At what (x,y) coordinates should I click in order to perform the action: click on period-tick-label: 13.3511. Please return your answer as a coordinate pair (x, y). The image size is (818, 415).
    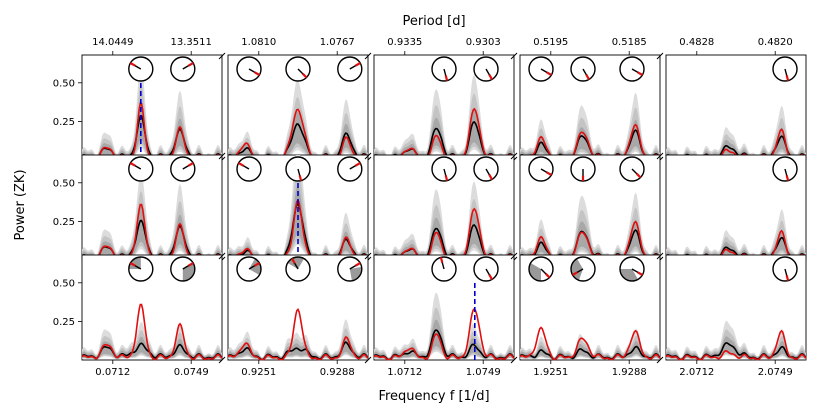
    Looking at the image, I should click on (191, 42).